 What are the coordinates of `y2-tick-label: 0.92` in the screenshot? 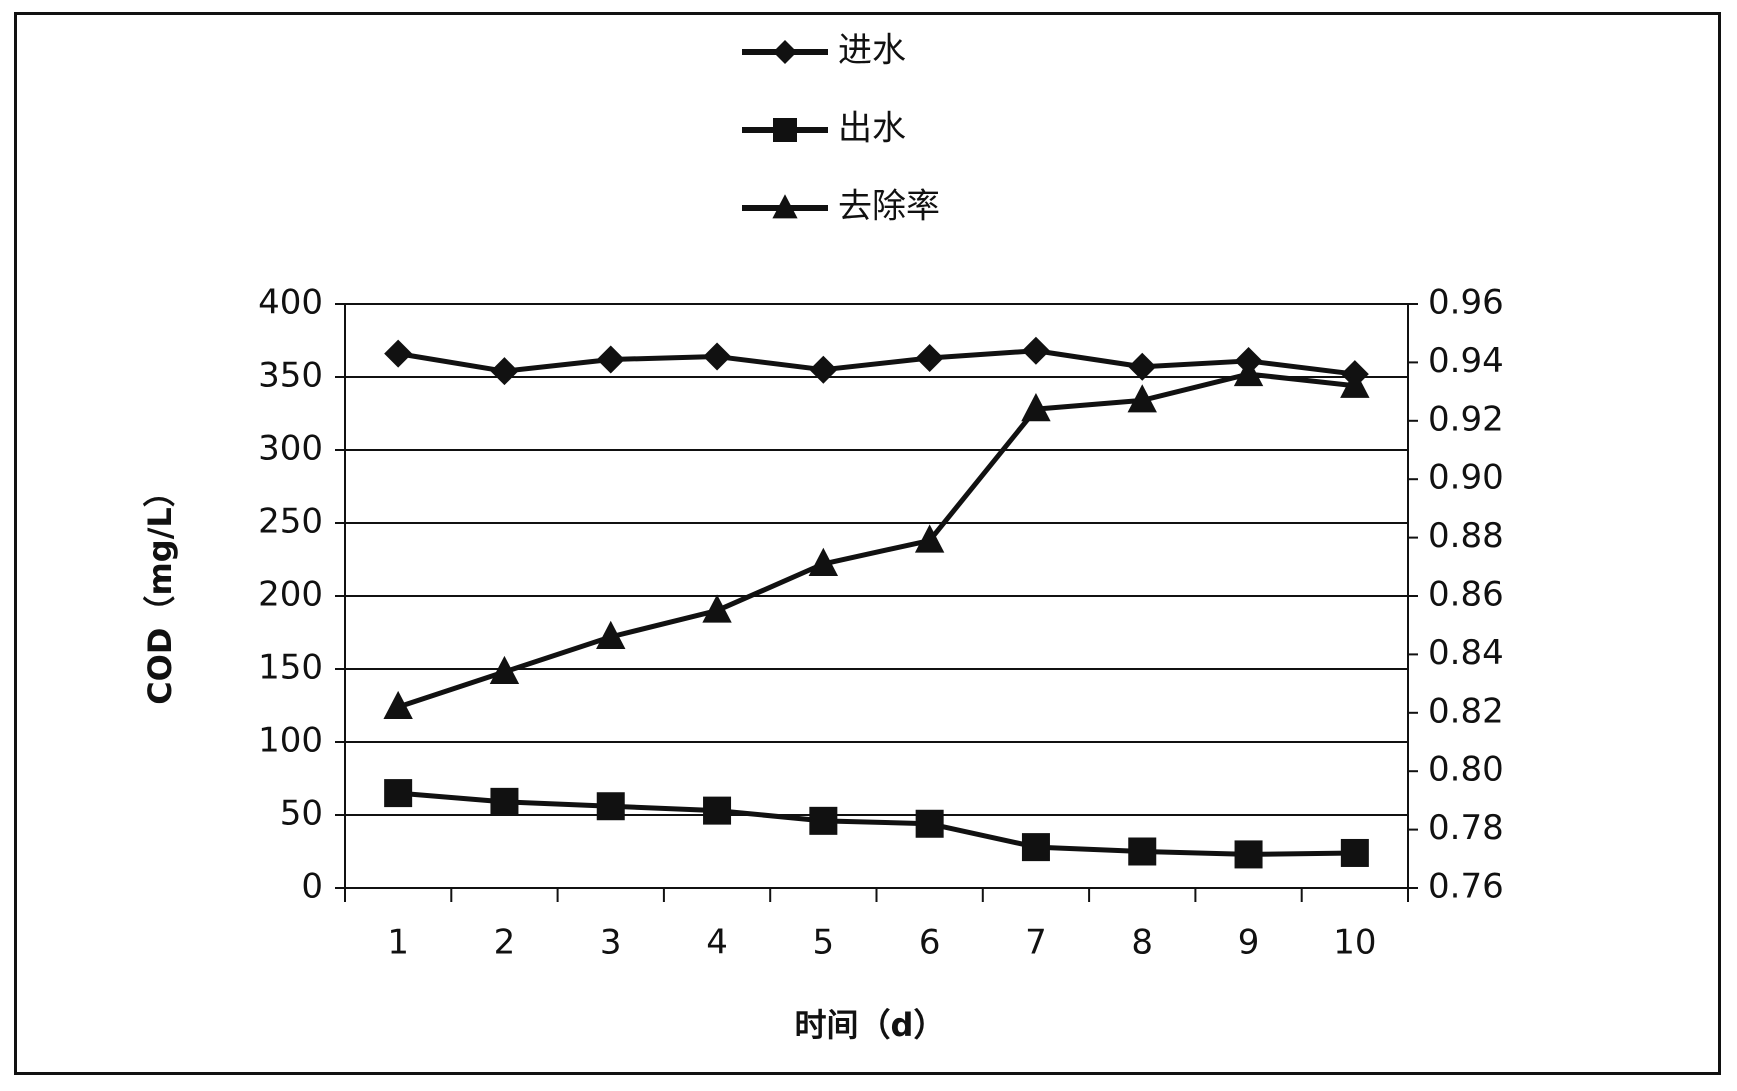 It's located at (1466, 419).